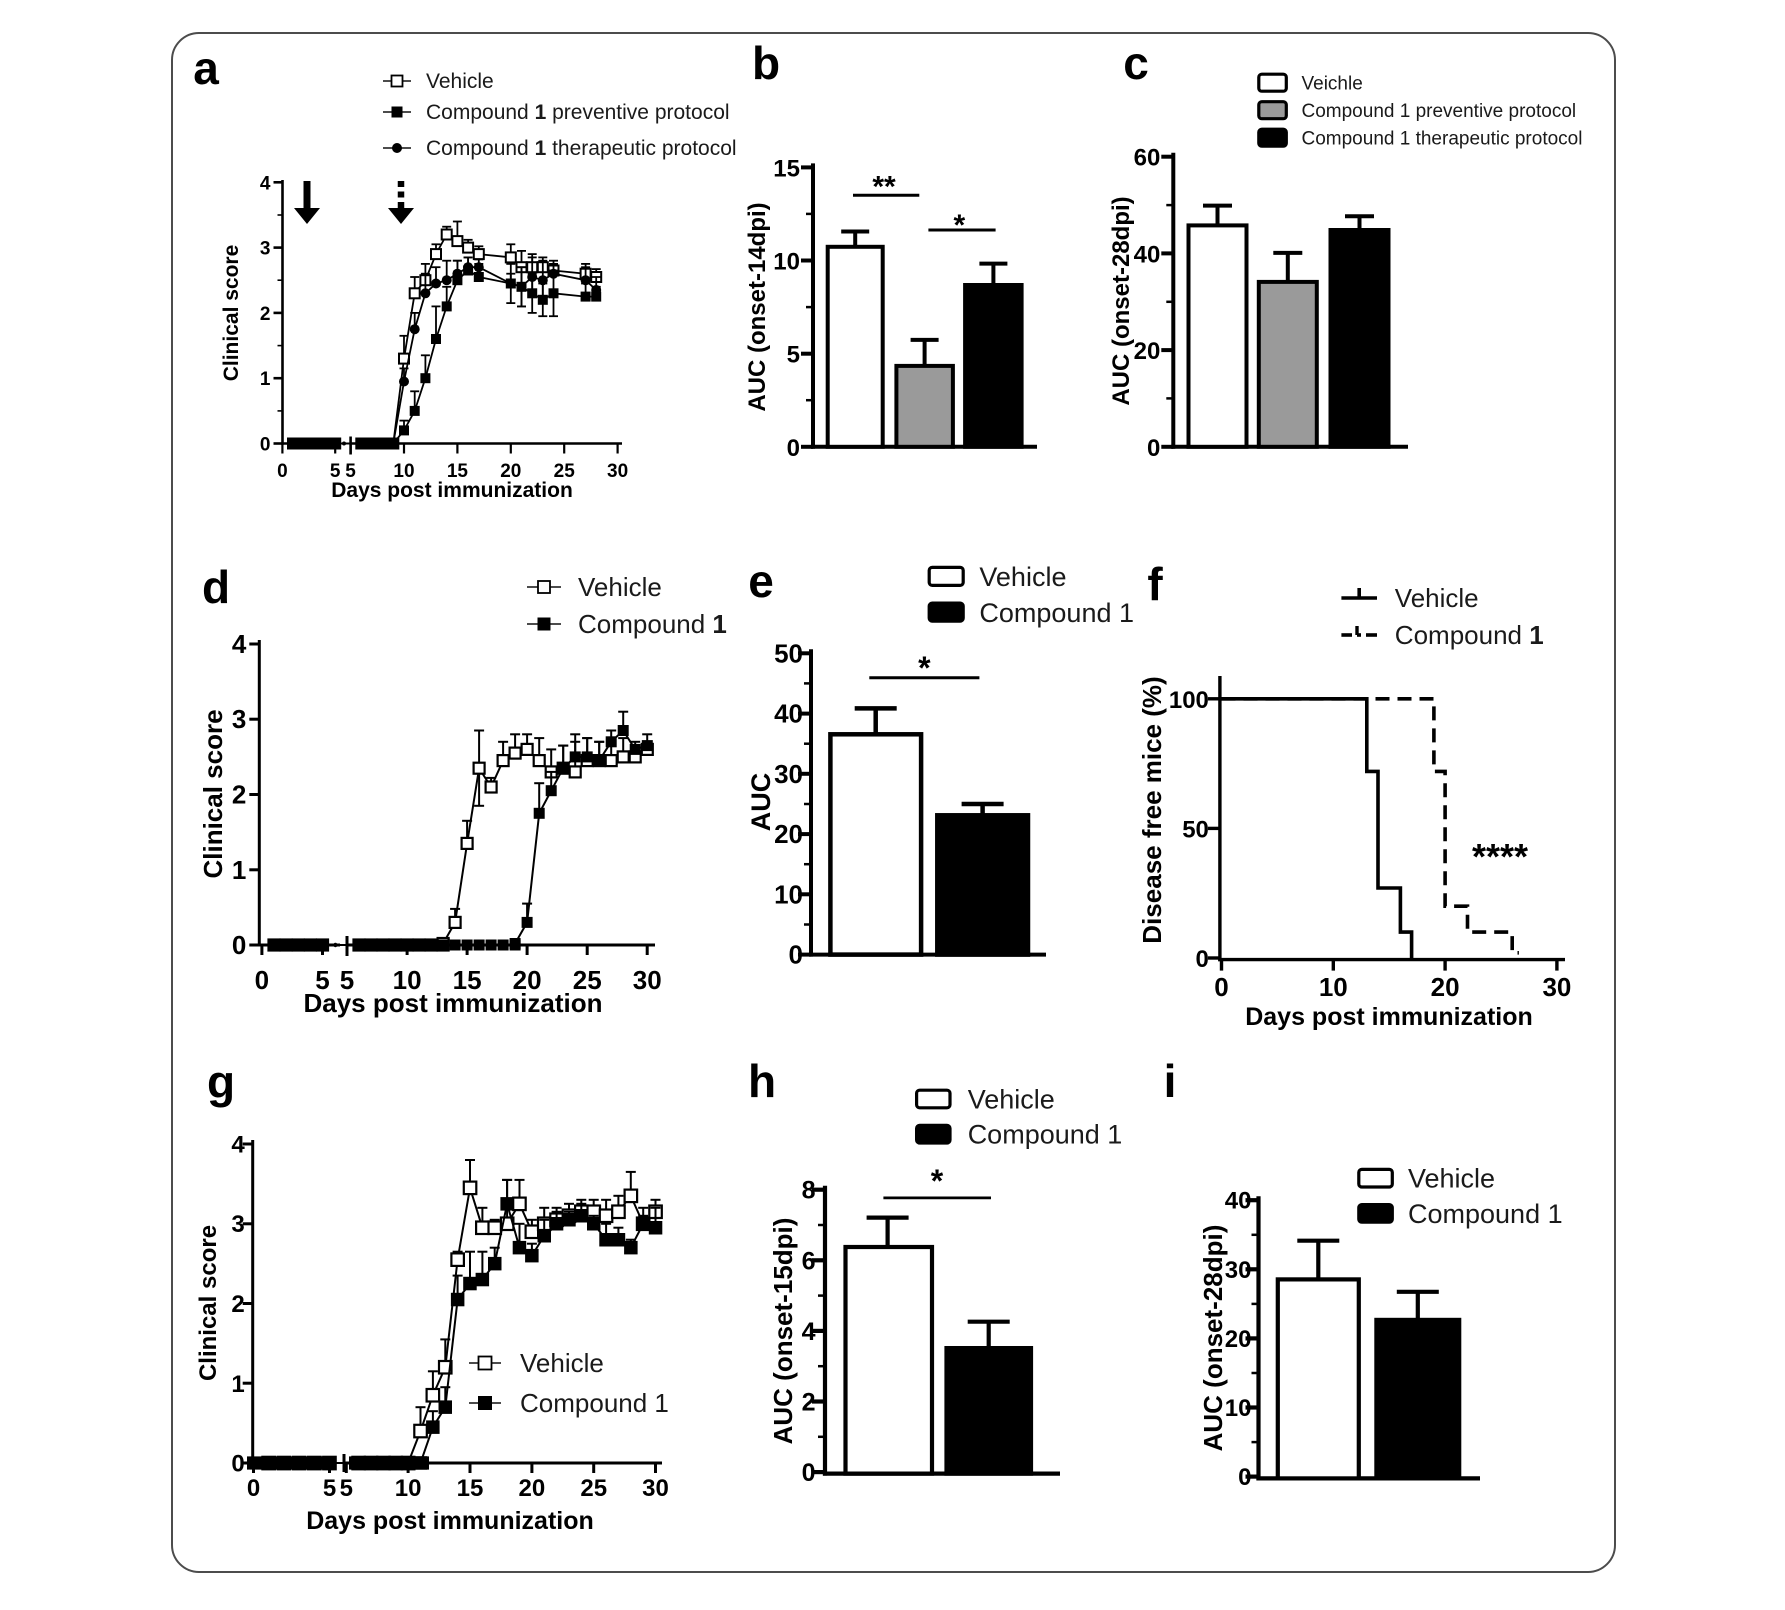 Image resolution: width=1785 pixels, height=1610 pixels. I want to click on svg-text: b, so click(766, 63).